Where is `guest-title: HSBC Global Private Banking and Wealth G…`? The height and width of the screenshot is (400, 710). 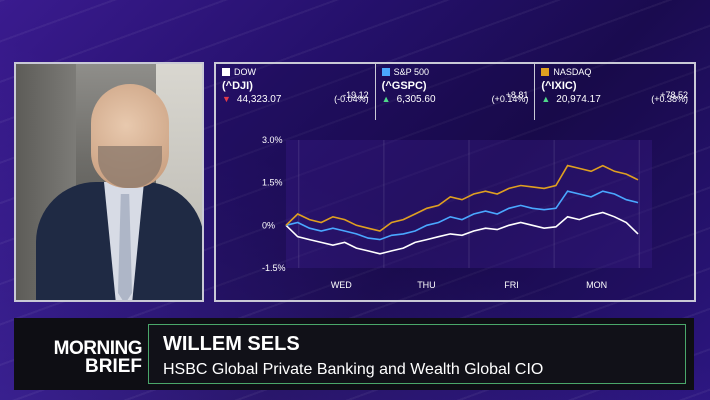 guest-title: HSBC Global Private Banking and Wealth G… is located at coordinates (353, 369).